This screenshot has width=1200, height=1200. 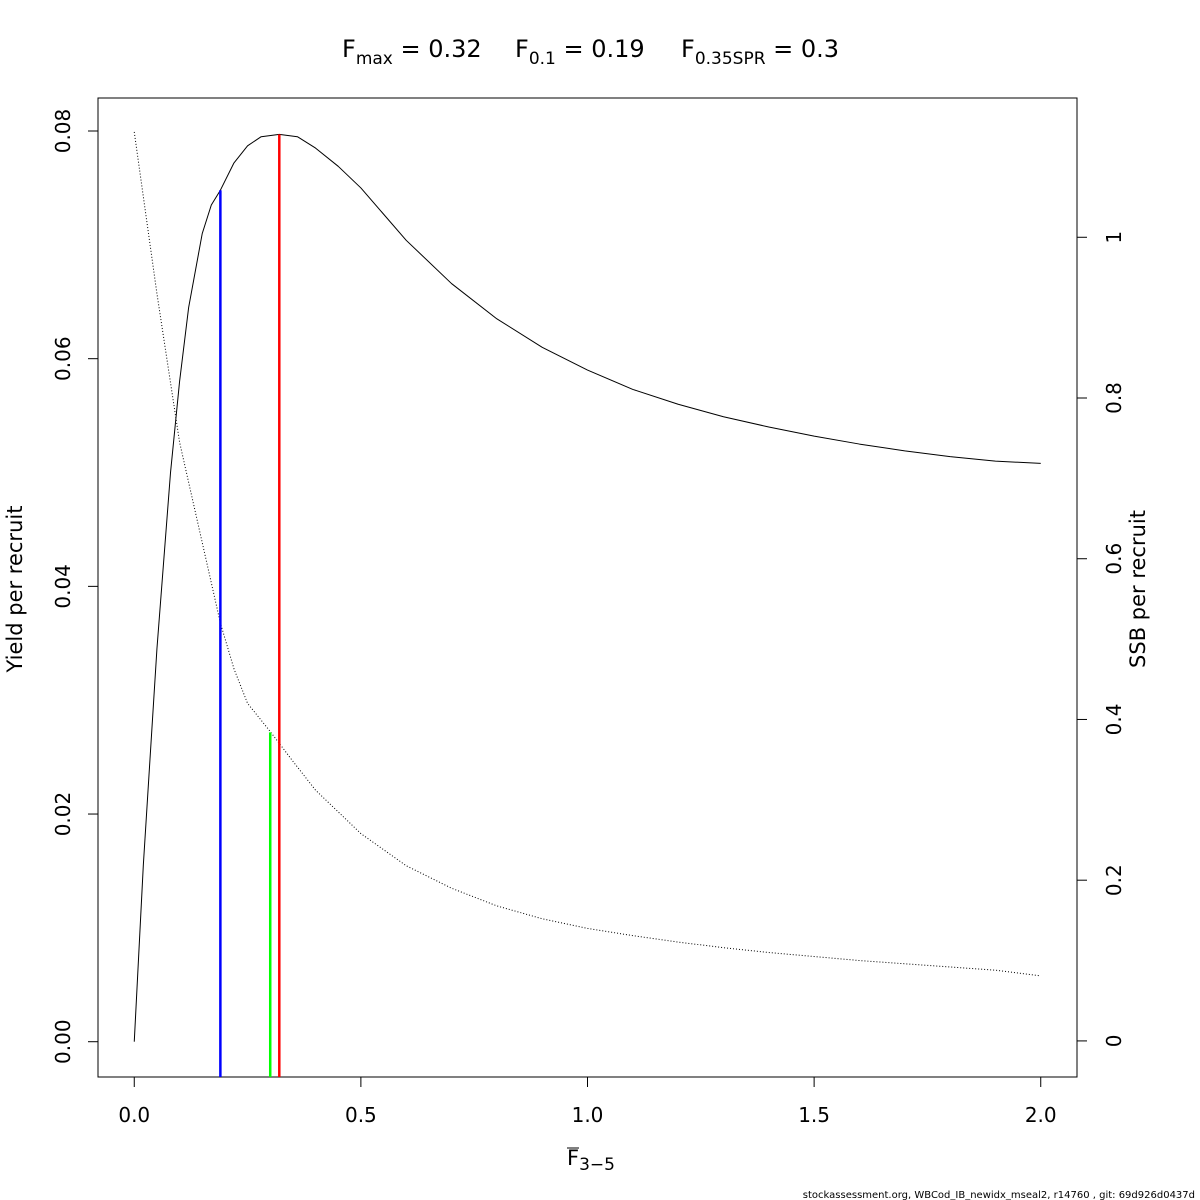 I want to click on title-term-3: F0.35SPR = 0.3, so click(x=760, y=52).